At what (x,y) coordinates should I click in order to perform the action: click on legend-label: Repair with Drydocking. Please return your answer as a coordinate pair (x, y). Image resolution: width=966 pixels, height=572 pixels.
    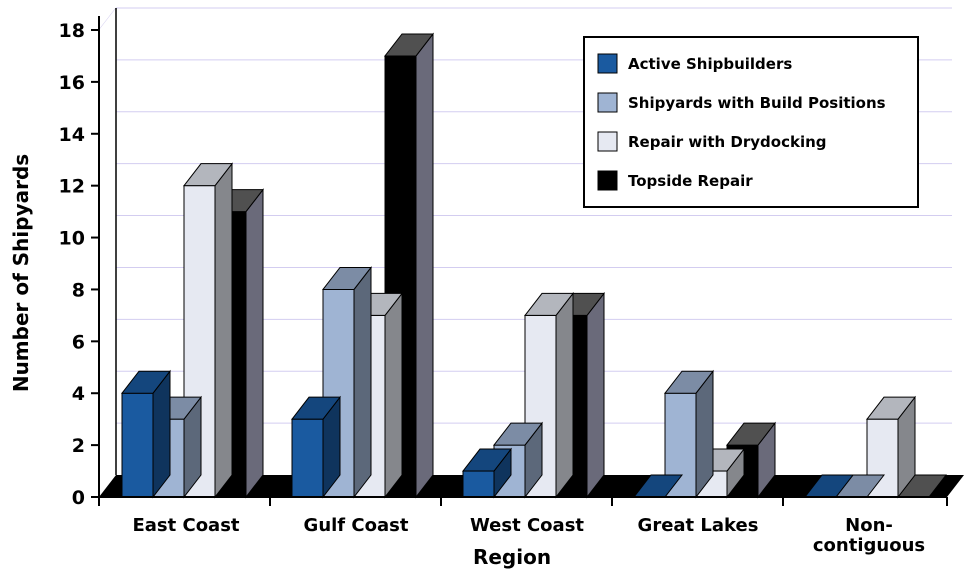
    Looking at the image, I should click on (727, 142).